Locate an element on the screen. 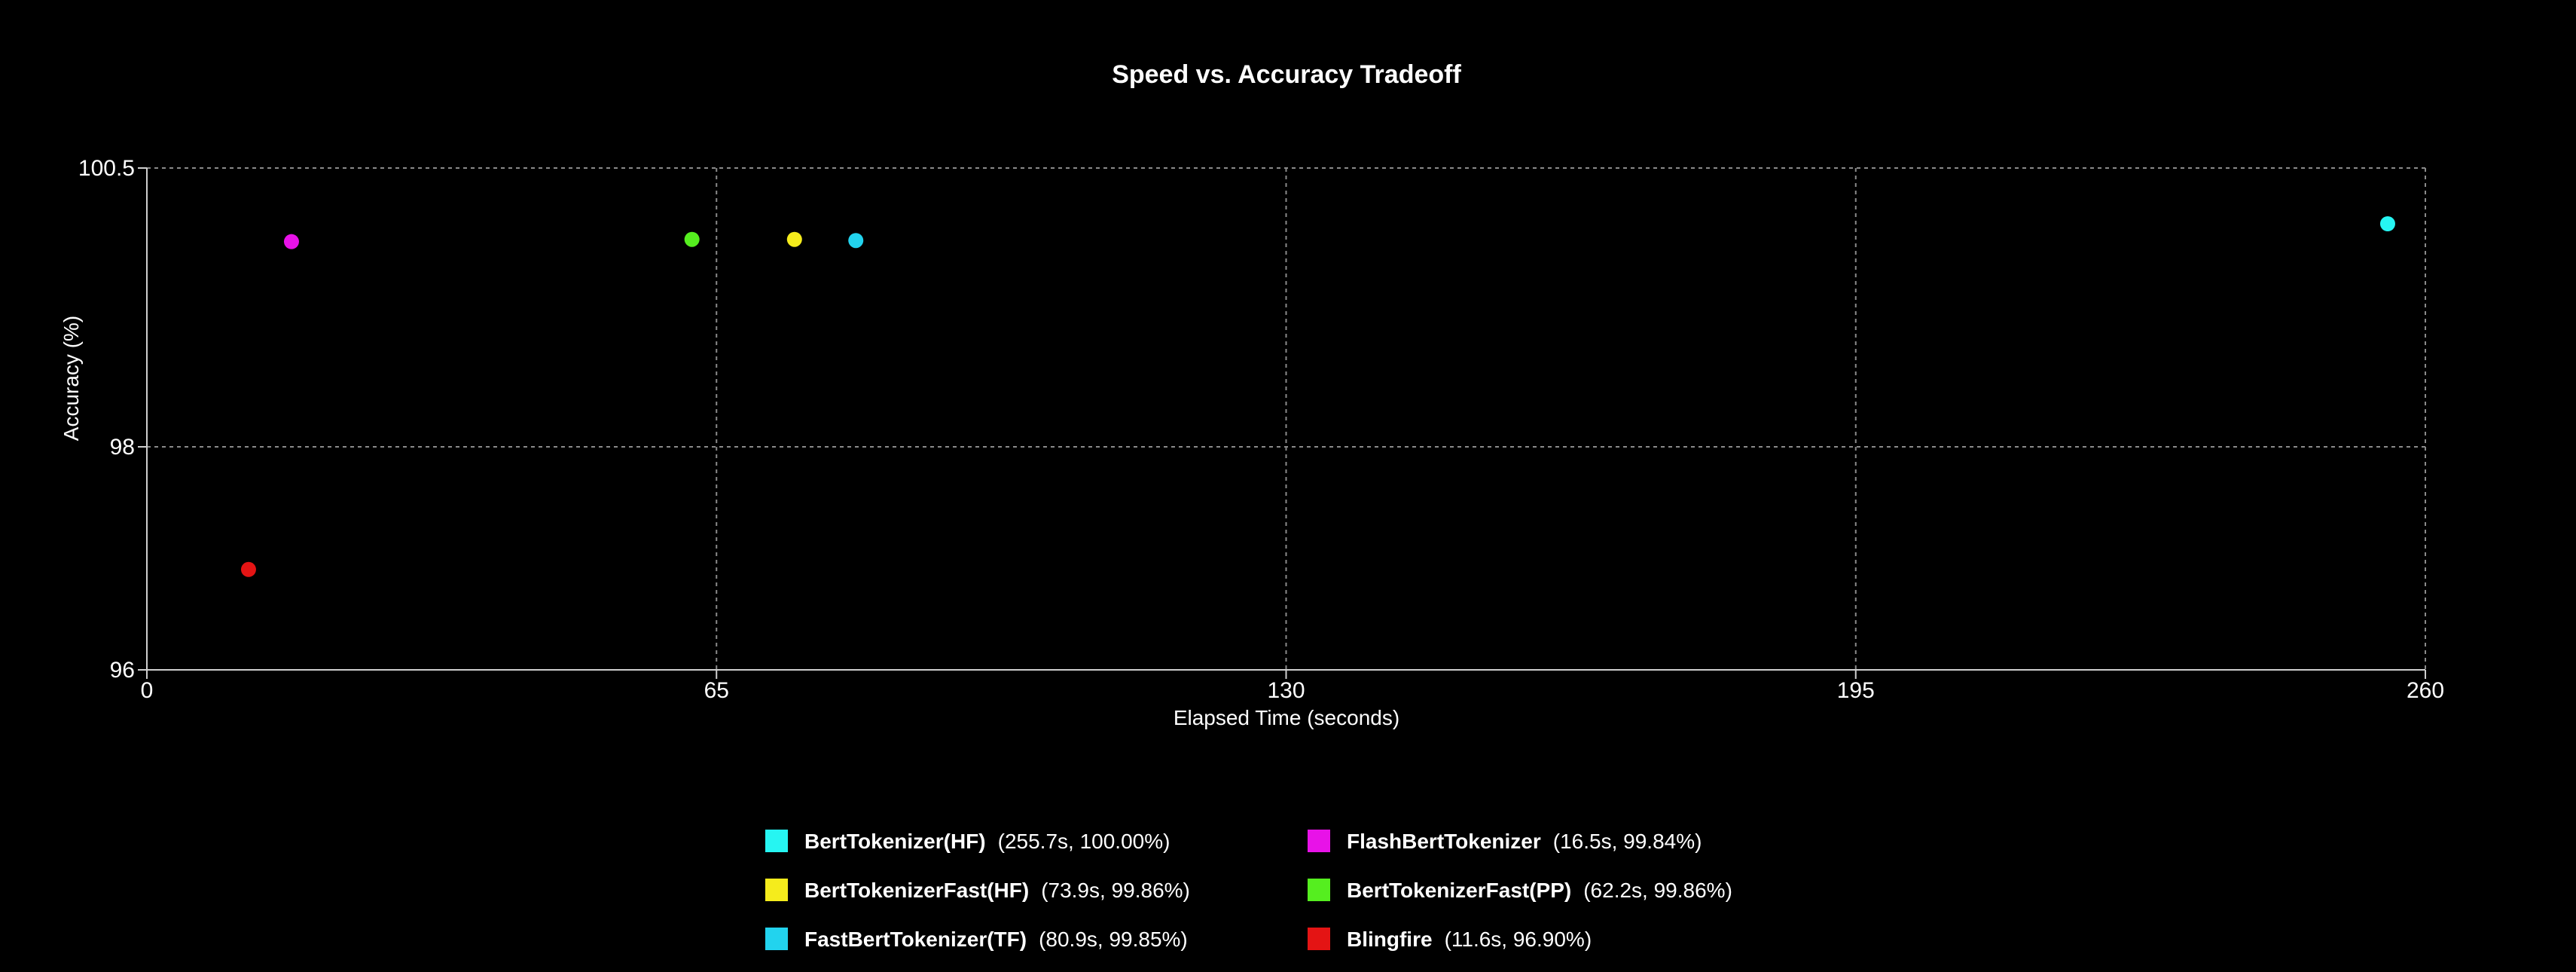 This screenshot has height=972, width=2576. y-tick-label: 98 is located at coordinates (123, 447).